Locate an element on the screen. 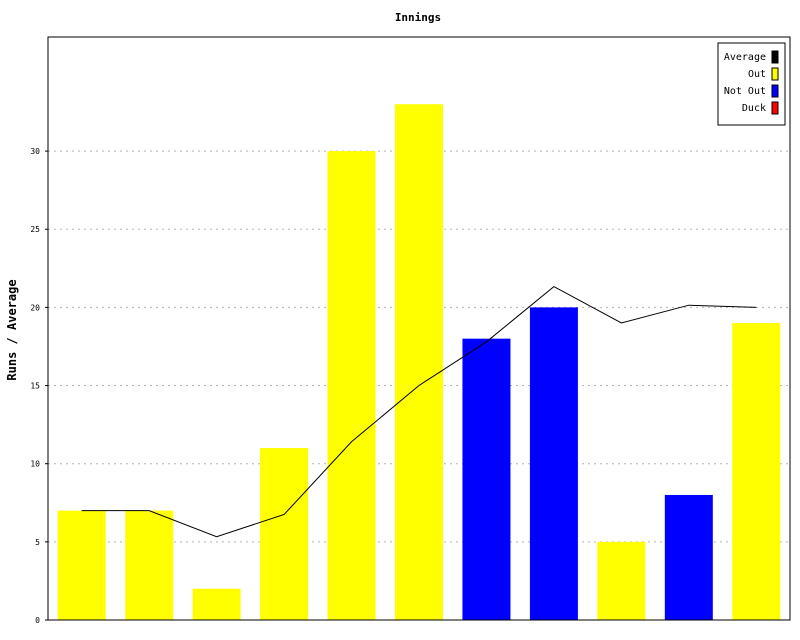 Image resolution: width=800 pixels, height=640 pixels. y-tick-label: 25 is located at coordinates (35, 229).